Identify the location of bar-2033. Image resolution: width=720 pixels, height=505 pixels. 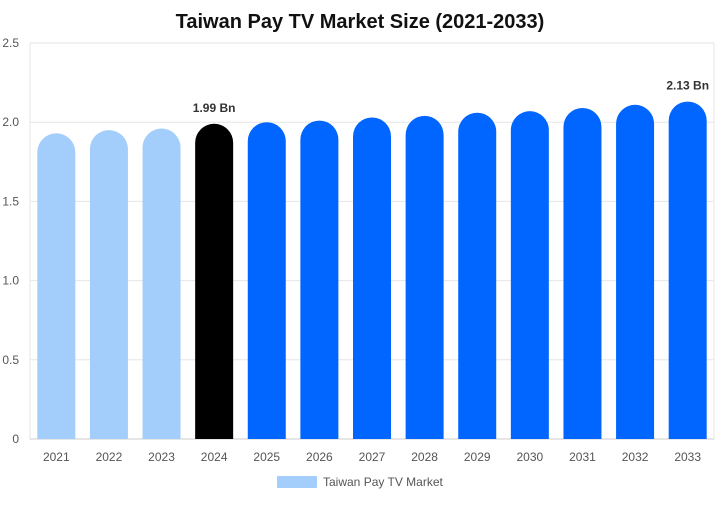
(687, 270).